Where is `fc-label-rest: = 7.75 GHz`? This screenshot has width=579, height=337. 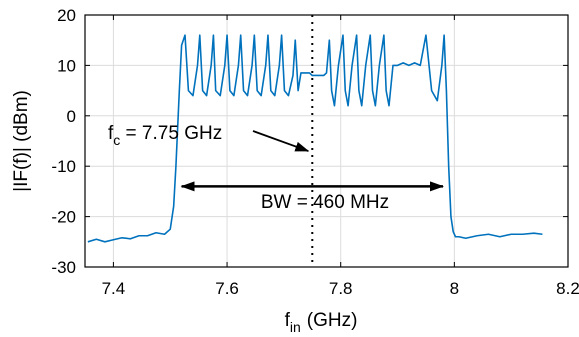
fc-label-rest: = 7.75 GHz is located at coordinates (171, 133).